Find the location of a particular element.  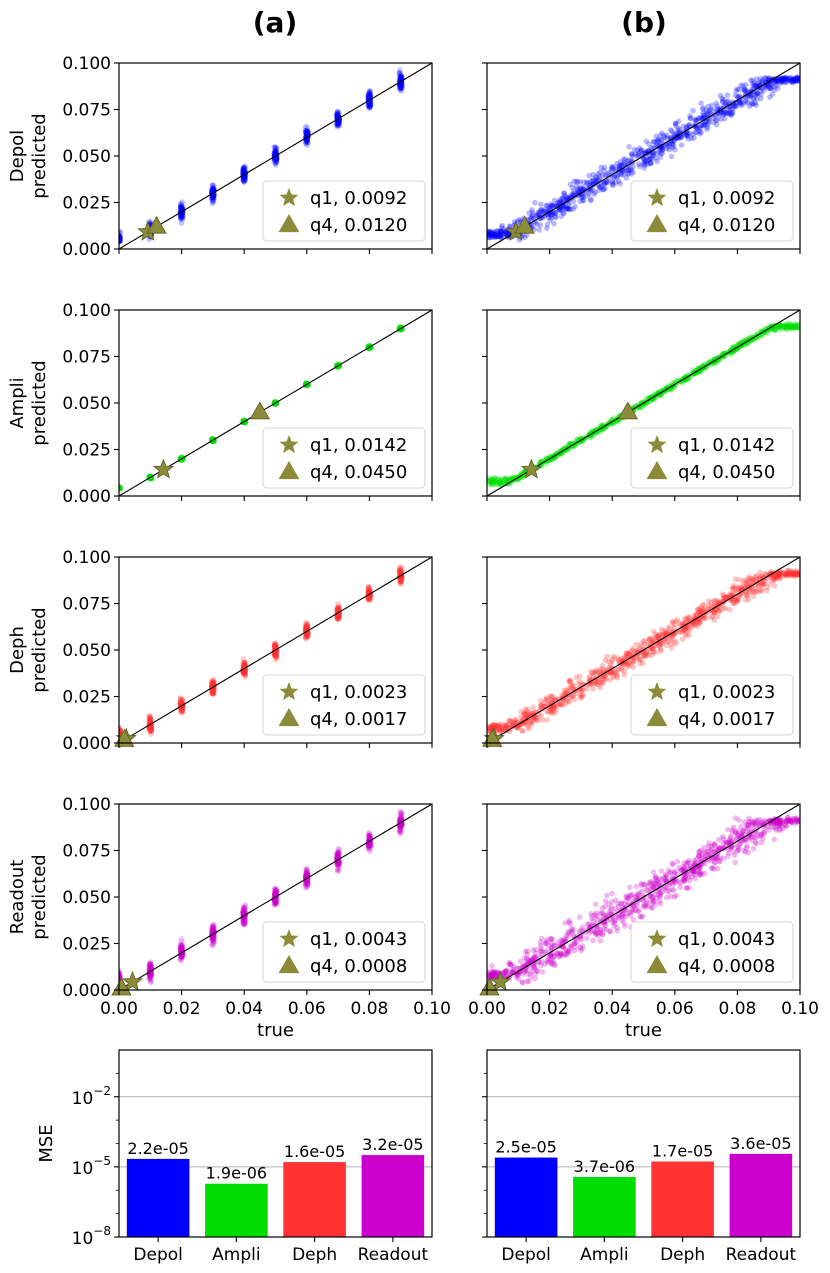

identity-line is located at coordinates (643, 156).